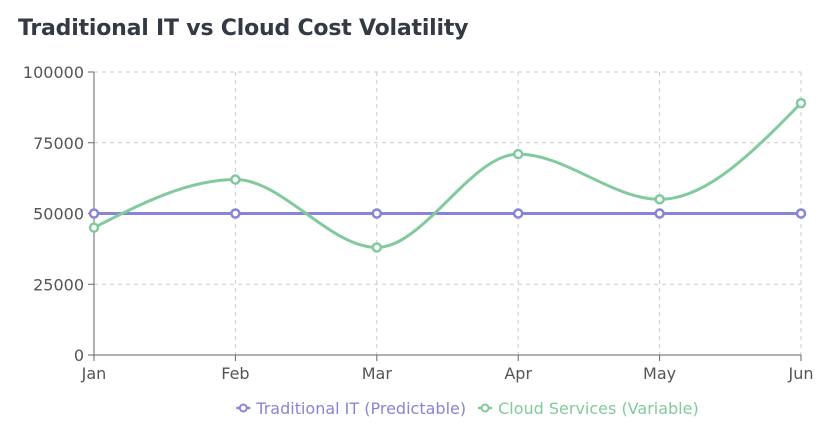 The image size is (832, 431). Describe the element at coordinates (58, 214) in the screenshot. I see `y-tick-label: 50000` at that location.